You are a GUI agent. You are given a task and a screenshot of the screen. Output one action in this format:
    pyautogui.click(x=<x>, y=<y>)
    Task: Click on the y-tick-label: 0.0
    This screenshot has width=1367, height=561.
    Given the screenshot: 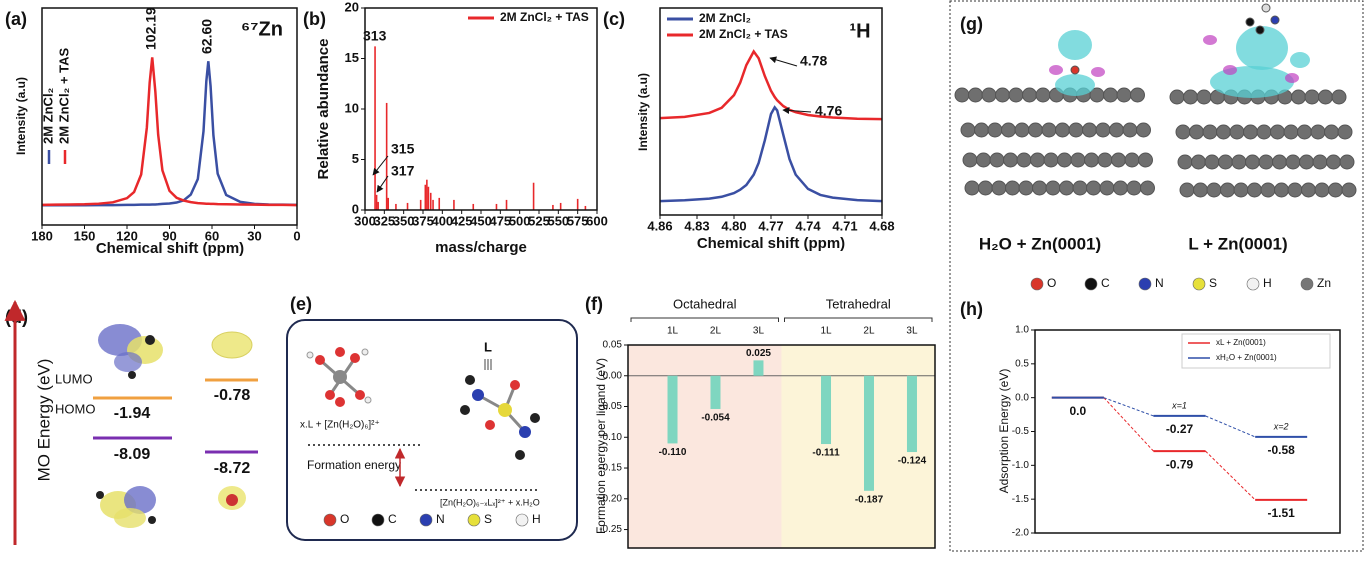 What is the action you would take?
    pyautogui.click(x=1022, y=397)
    